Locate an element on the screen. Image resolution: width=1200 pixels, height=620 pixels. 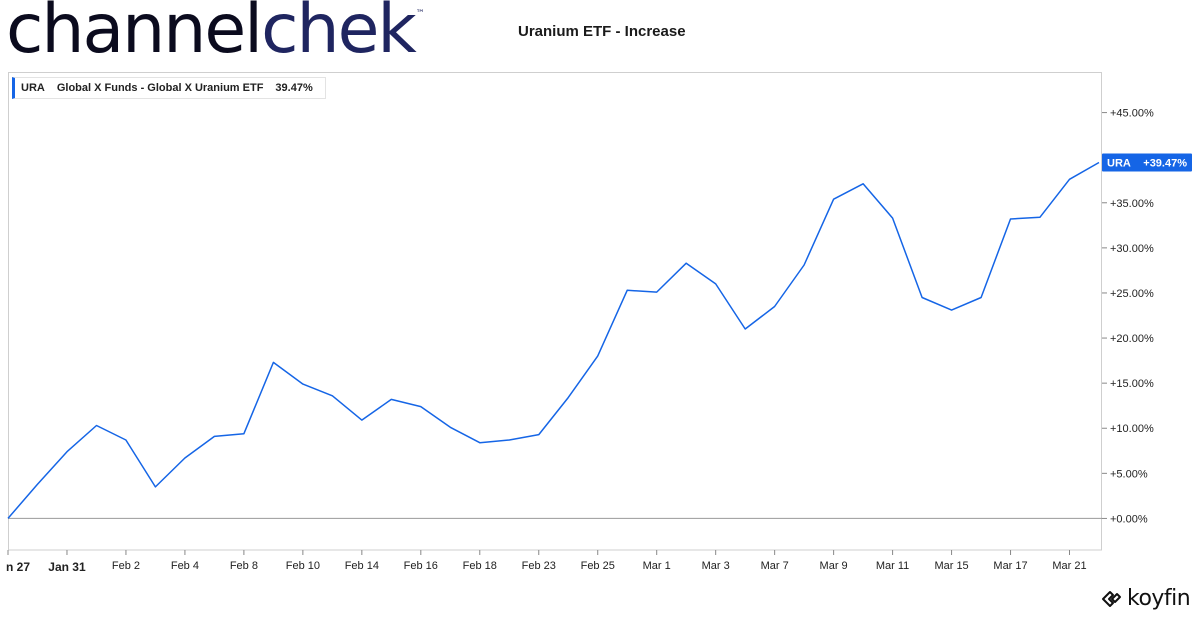
x-tick-label: Mar 3 is located at coordinates (716, 566).